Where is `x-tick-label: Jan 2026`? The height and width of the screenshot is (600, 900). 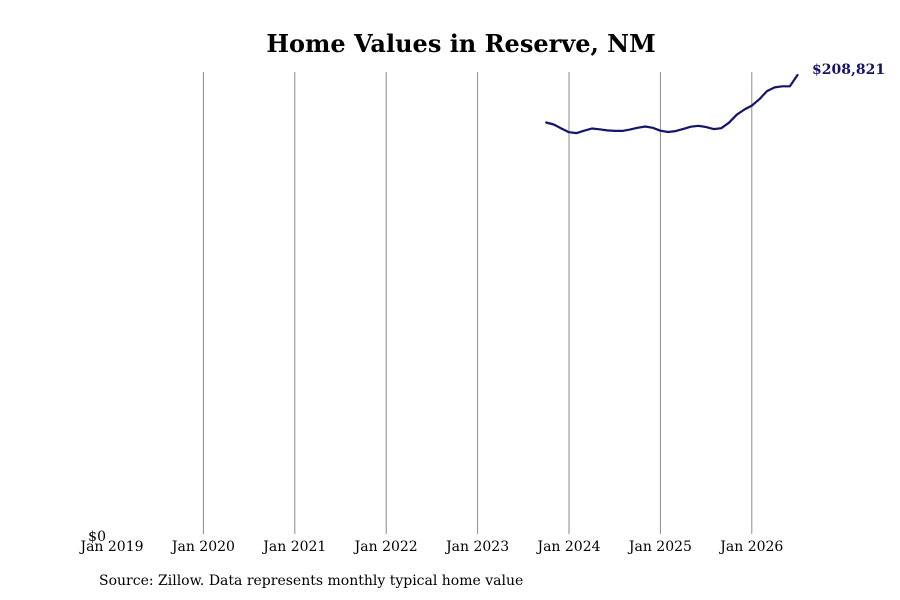 x-tick-label: Jan 2026 is located at coordinates (750, 547).